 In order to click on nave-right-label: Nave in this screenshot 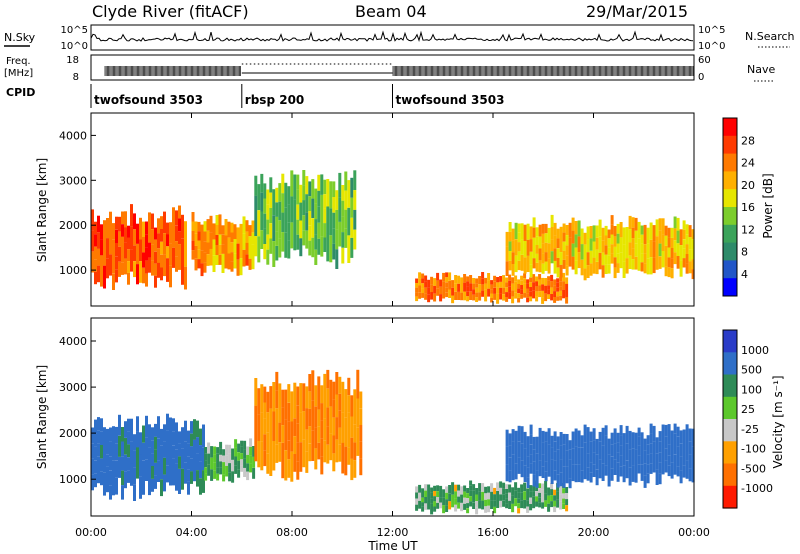, I will do `click(761, 69)`.